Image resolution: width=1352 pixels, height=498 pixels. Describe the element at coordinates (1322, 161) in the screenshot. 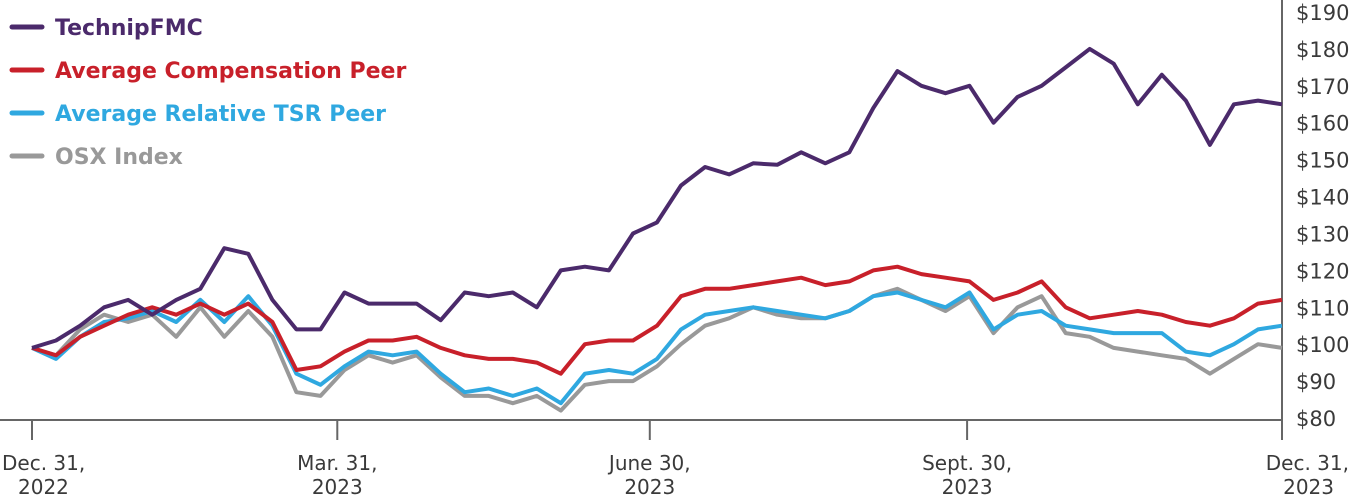

I see `y-tick-label: $150` at that location.